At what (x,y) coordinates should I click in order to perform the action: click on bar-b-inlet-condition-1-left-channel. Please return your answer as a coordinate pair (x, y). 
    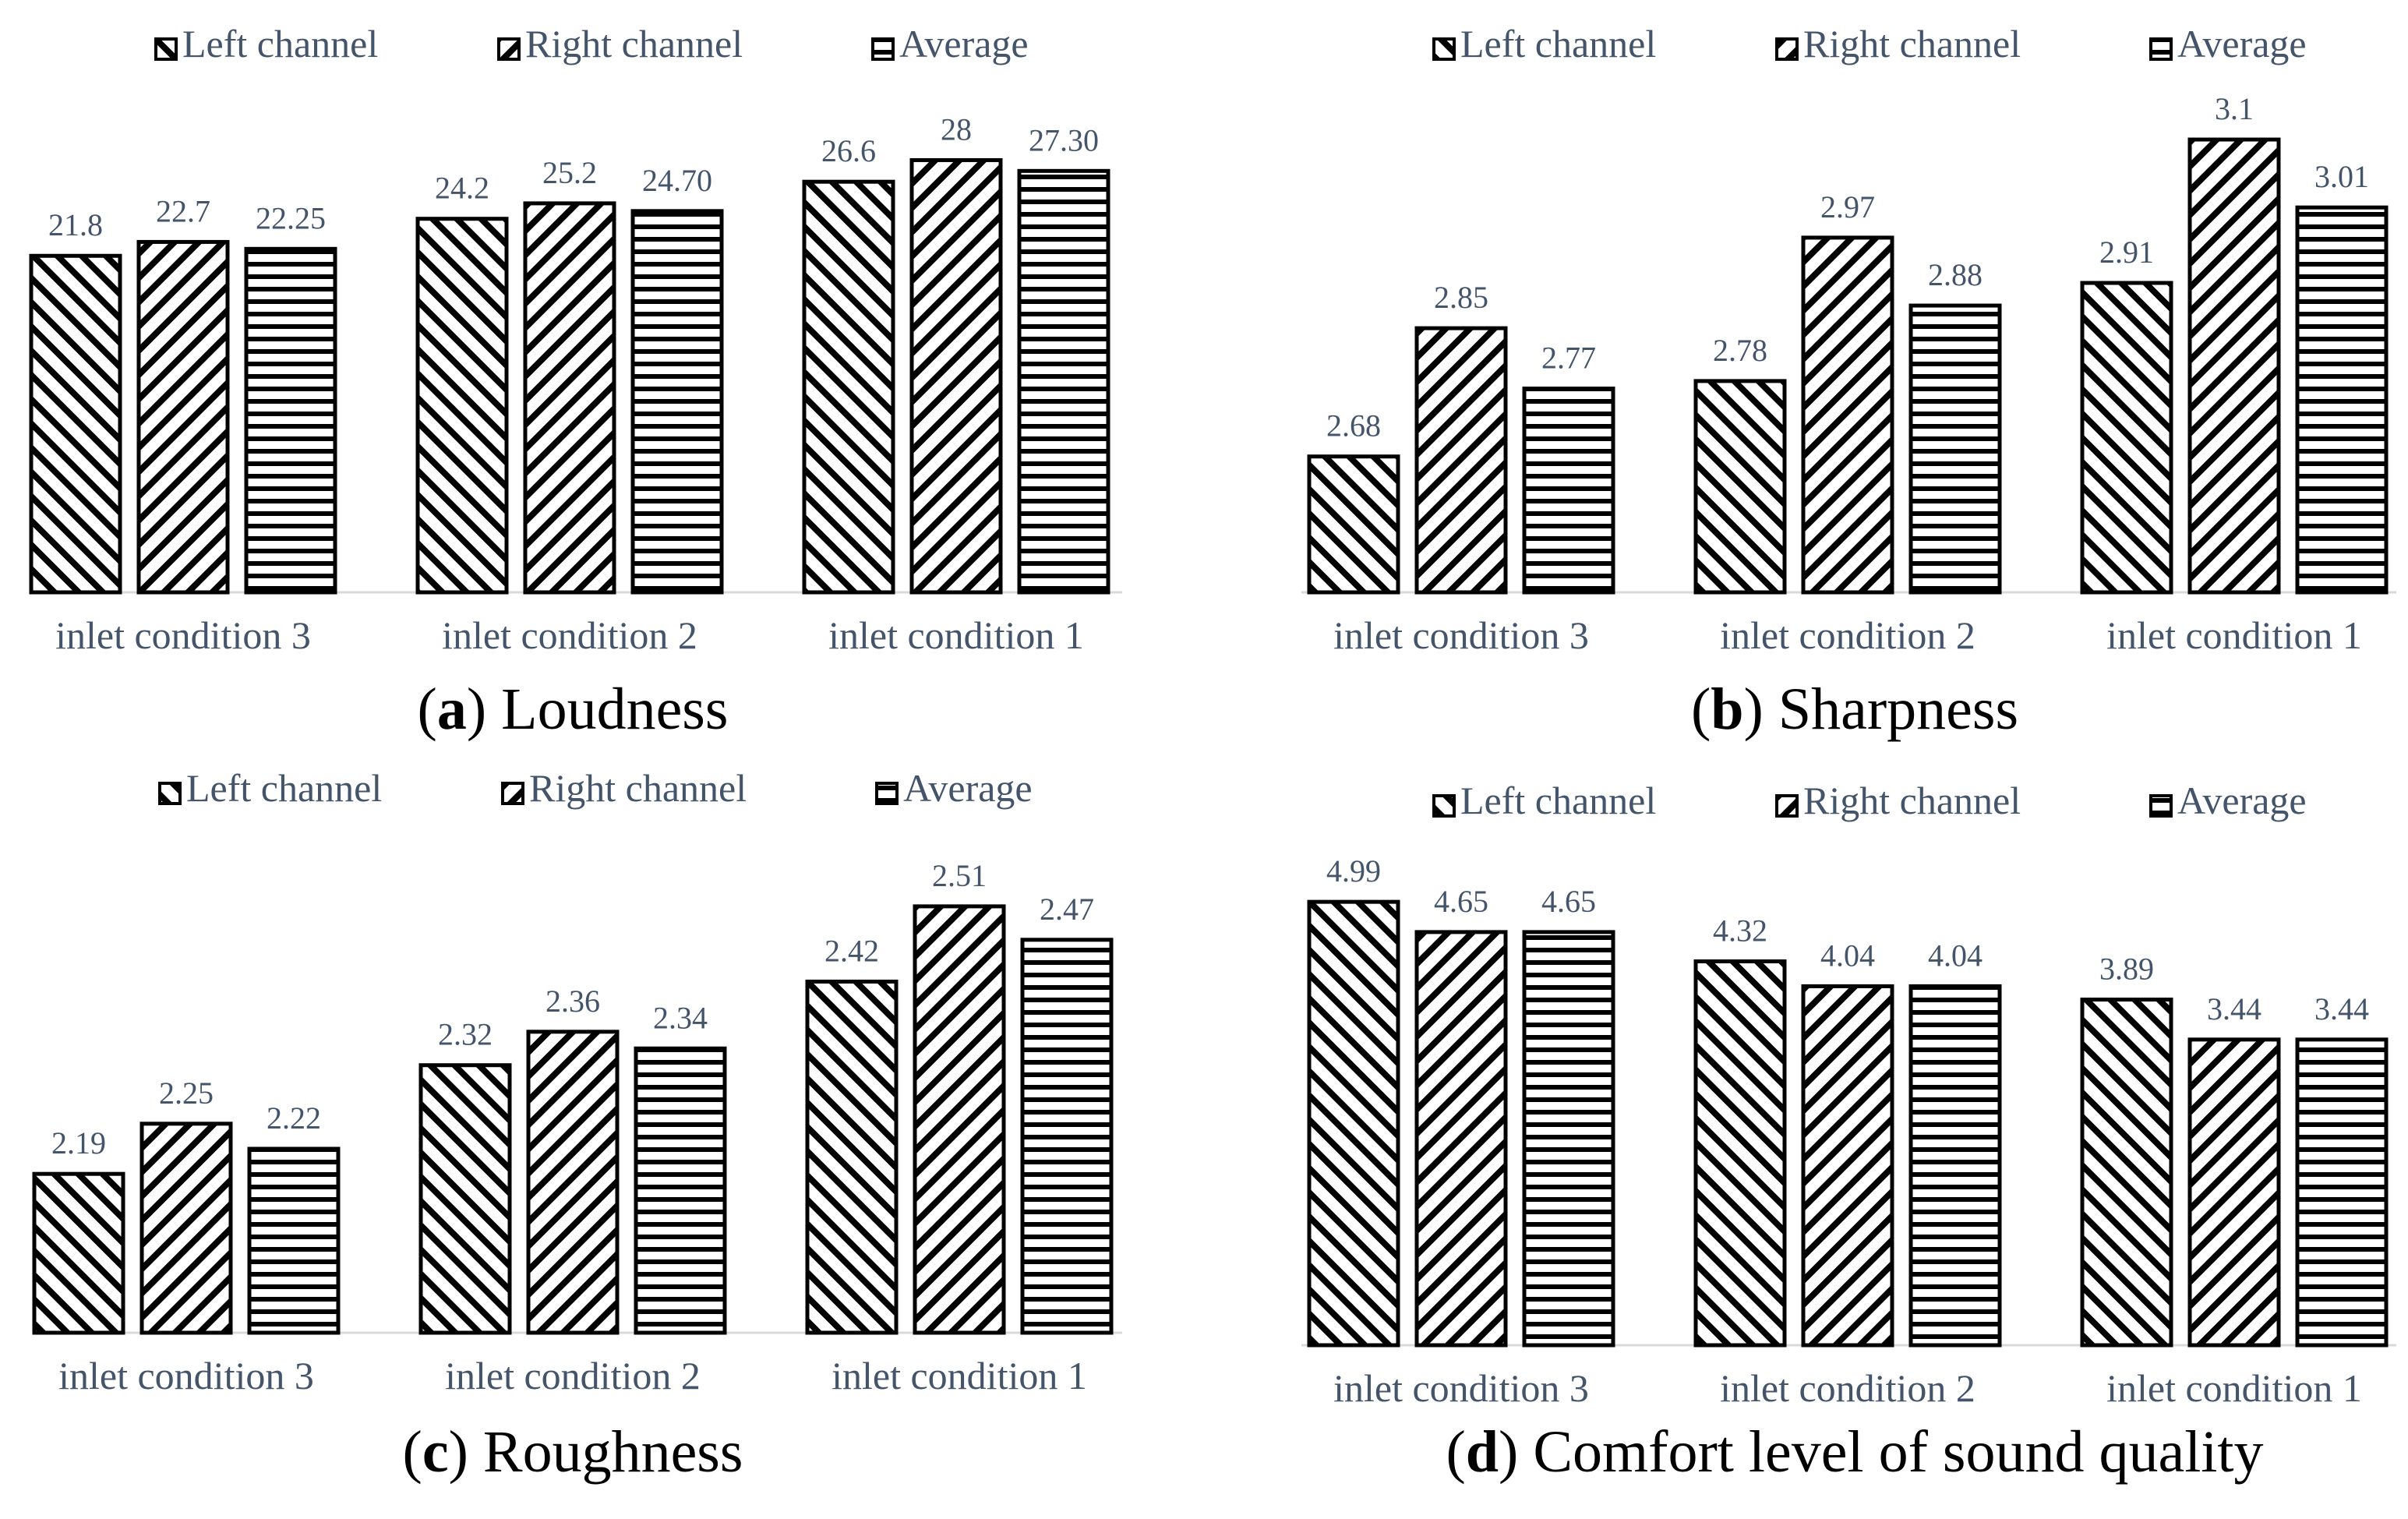
    Looking at the image, I should click on (2126, 438).